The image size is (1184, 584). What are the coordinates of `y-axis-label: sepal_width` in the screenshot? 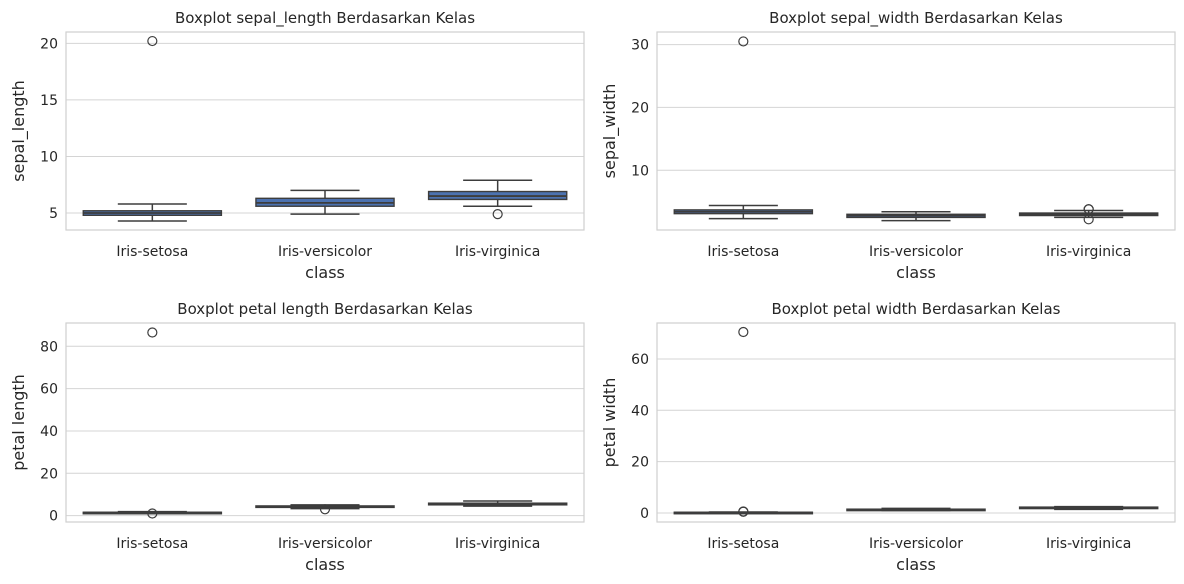 It's located at (610, 131).